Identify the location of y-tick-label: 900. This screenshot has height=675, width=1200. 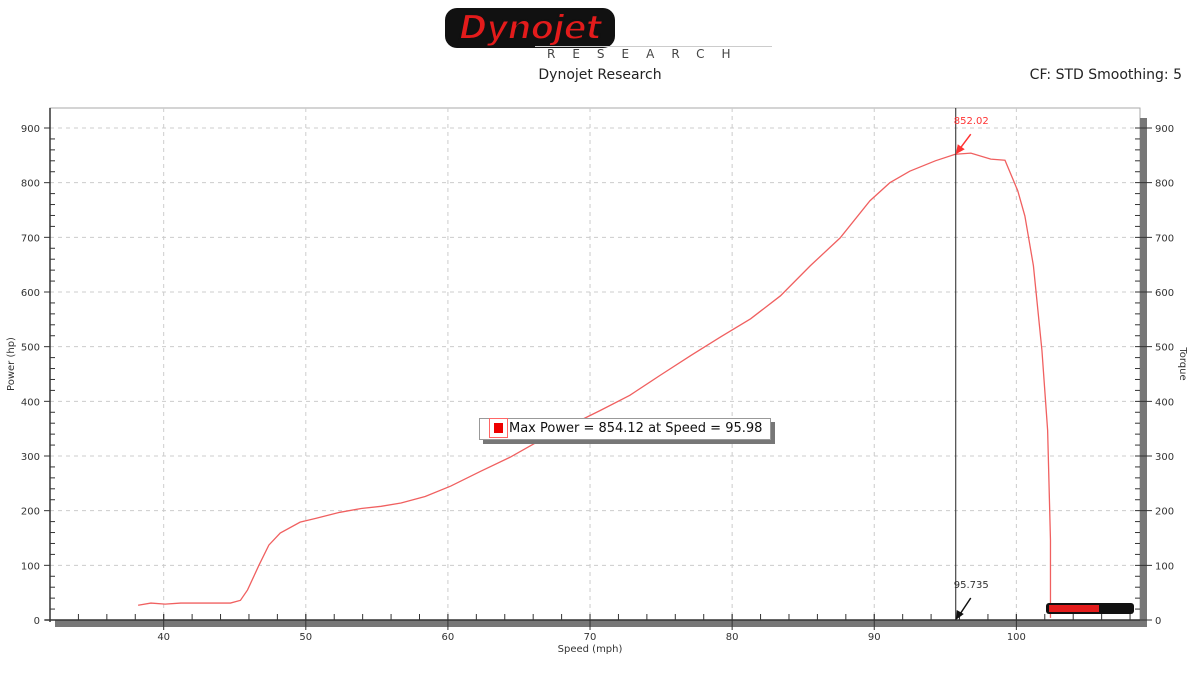
(30, 129).